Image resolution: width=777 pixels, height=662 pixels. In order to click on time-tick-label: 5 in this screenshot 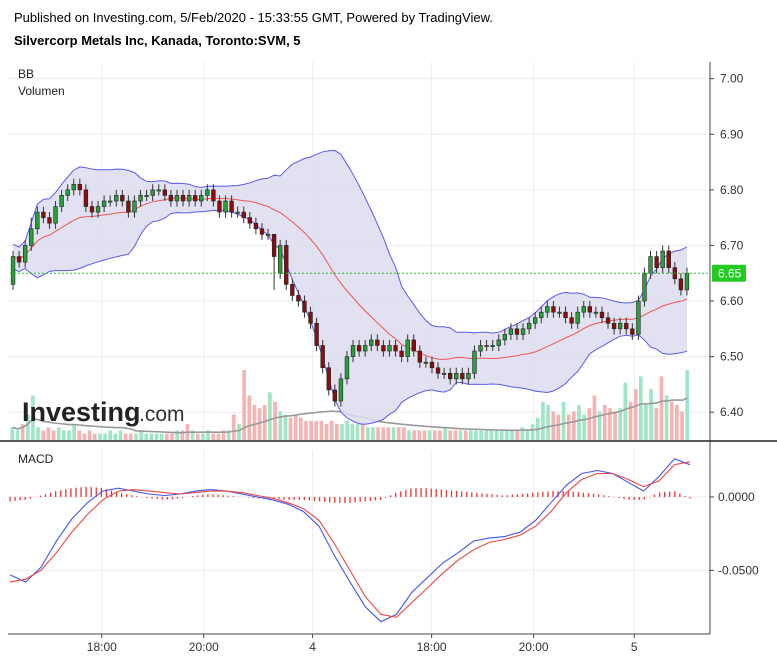, I will do `click(634, 647)`.